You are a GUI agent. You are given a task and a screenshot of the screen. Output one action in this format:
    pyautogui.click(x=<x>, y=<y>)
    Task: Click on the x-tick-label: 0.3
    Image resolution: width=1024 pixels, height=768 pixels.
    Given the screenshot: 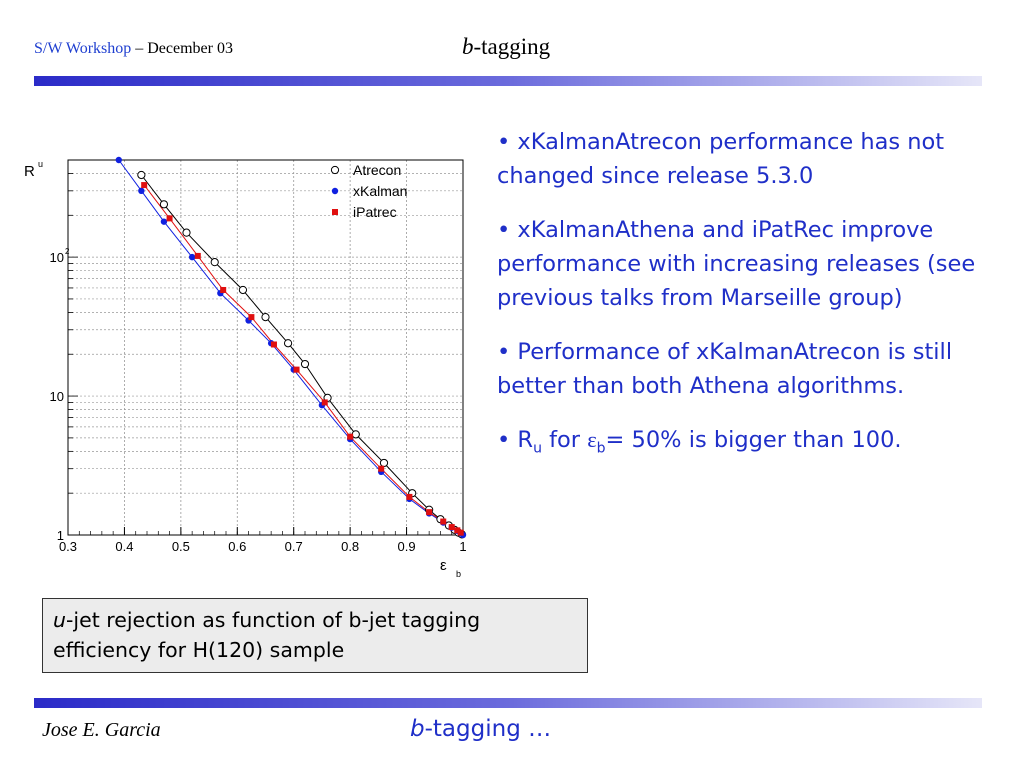 What is the action you would take?
    pyautogui.click(x=68, y=546)
    